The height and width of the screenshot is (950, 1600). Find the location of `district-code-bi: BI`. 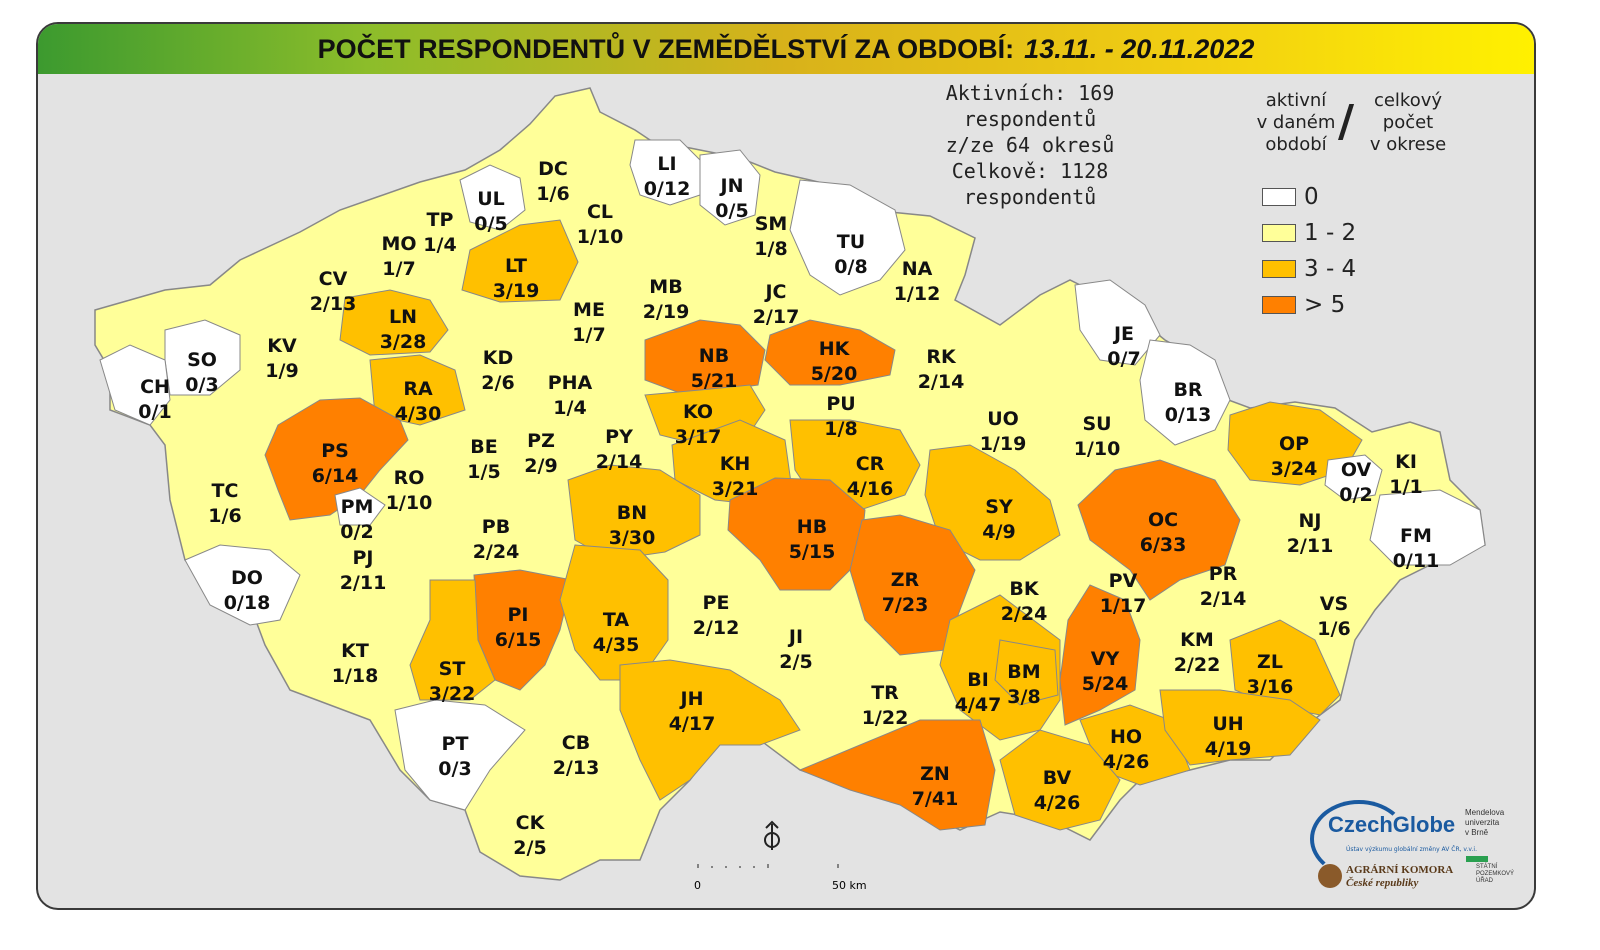

district-code-bi: BI is located at coordinates (978, 680).